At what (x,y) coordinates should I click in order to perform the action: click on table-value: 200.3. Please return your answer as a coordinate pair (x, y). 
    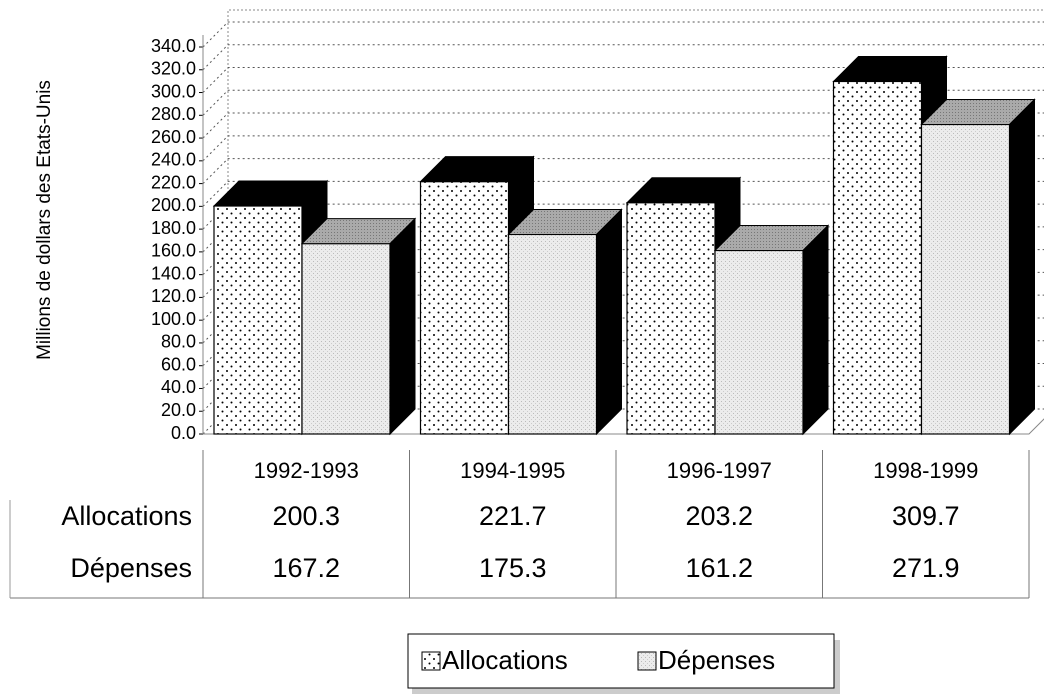
    Looking at the image, I should click on (306, 516).